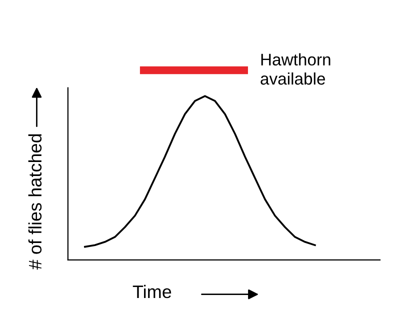 This screenshot has width=395, height=329. What do you see at coordinates (295, 69) in the screenshot?
I see `text: Hawthorn available` at bounding box center [295, 69].